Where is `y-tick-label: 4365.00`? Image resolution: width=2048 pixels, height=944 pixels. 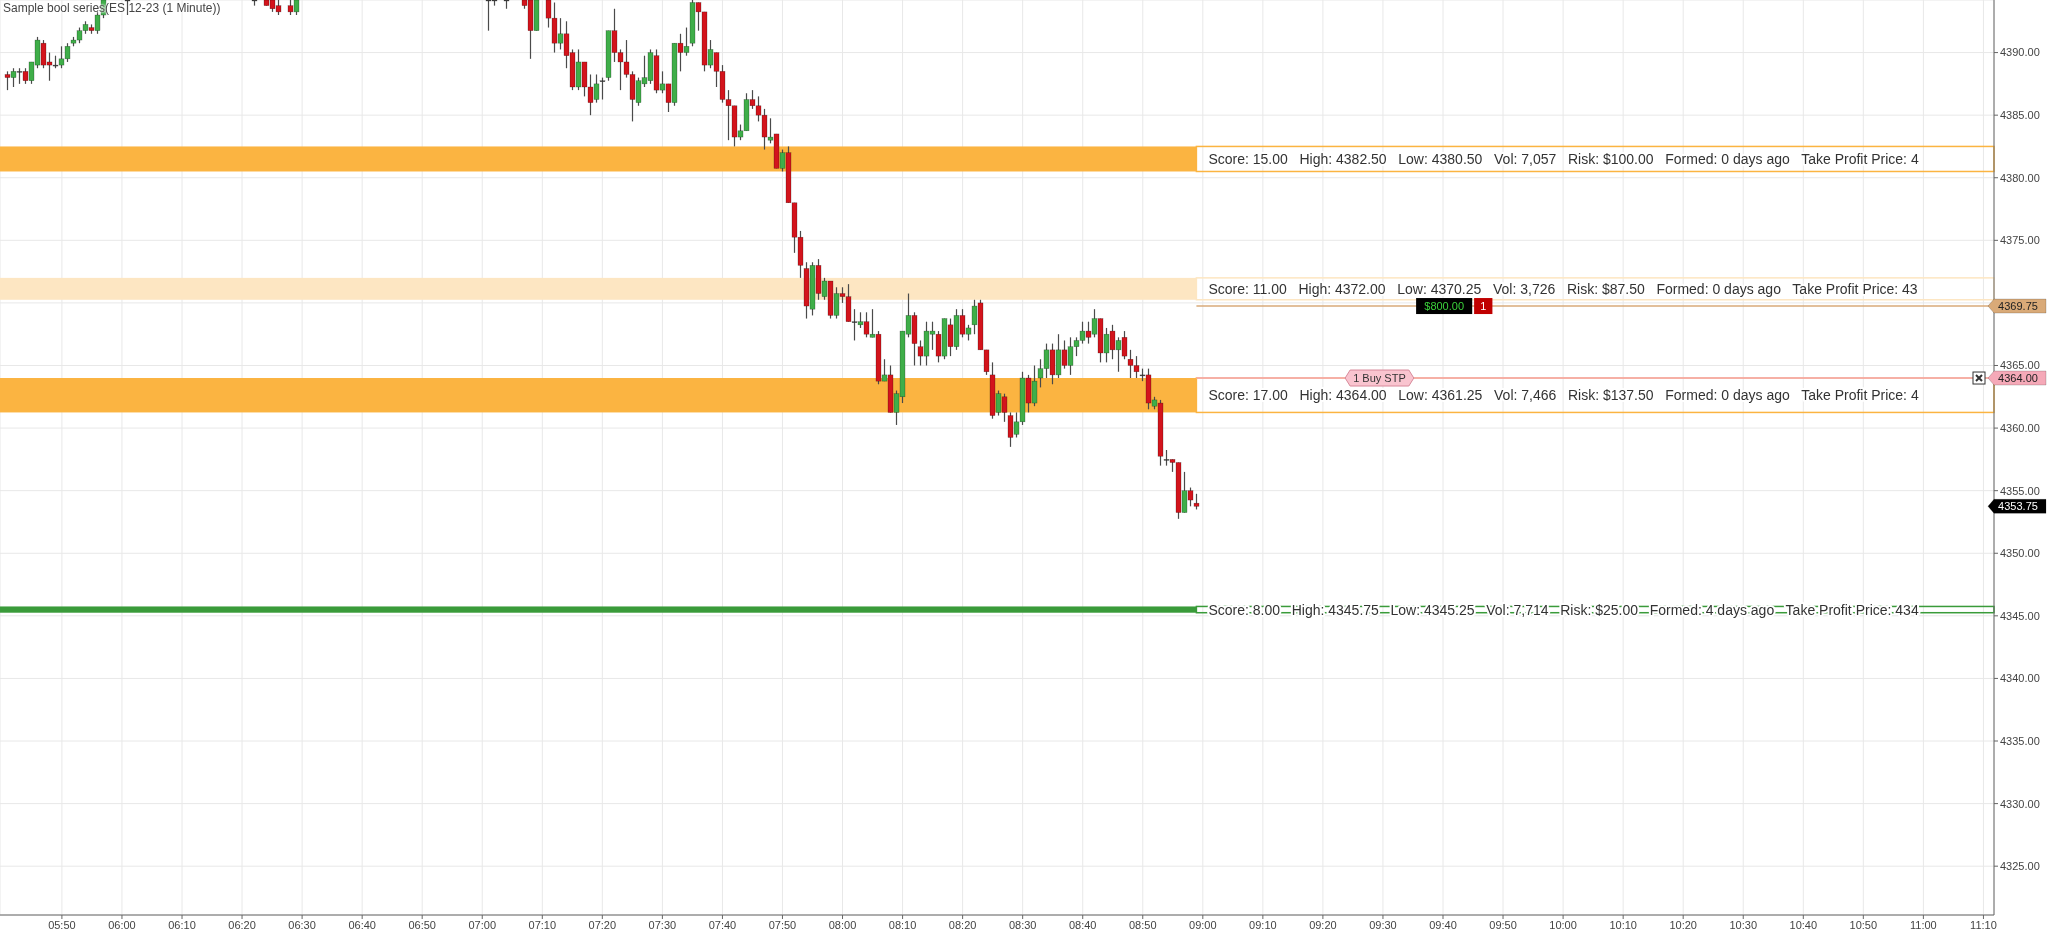 y-tick-label: 4365.00 is located at coordinates (2020, 365).